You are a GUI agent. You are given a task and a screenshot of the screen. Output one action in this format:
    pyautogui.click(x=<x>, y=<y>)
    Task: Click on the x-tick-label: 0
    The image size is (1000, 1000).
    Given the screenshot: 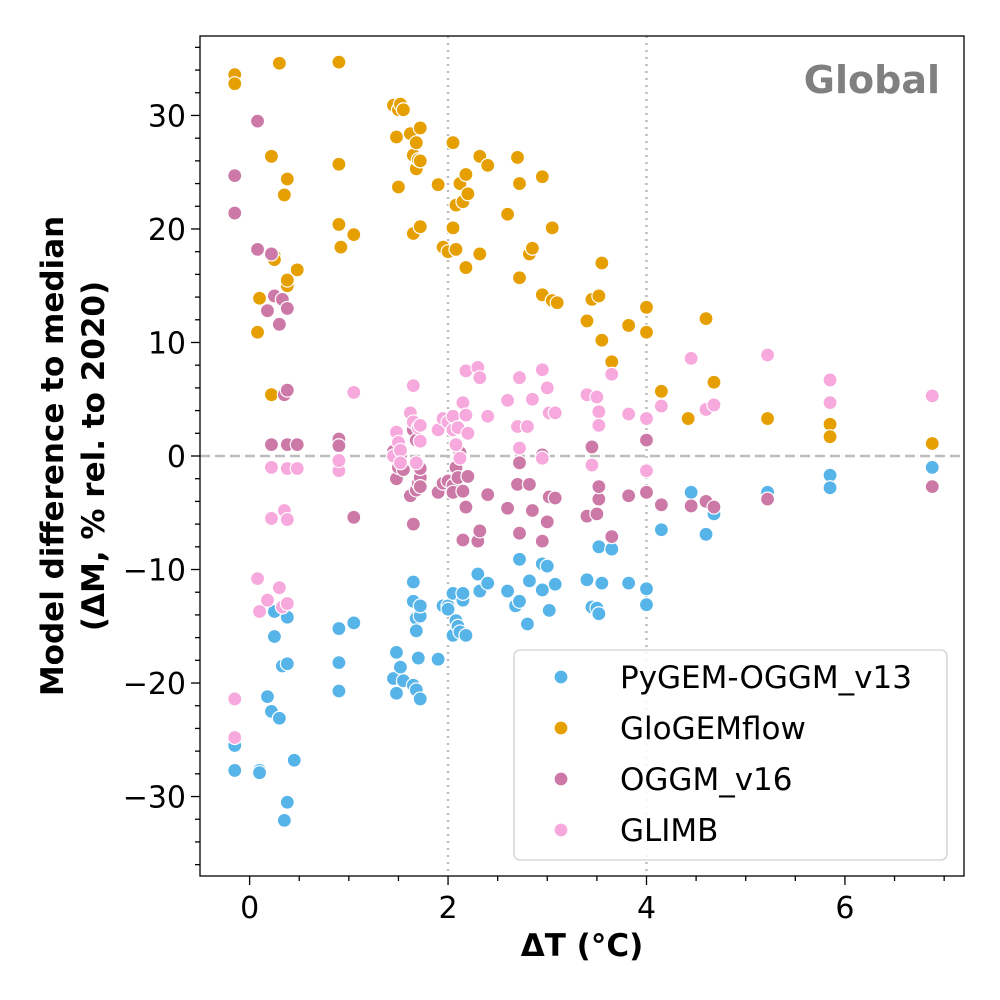 What is the action you would take?
    pyautogui.click(x=249, y=908)
    